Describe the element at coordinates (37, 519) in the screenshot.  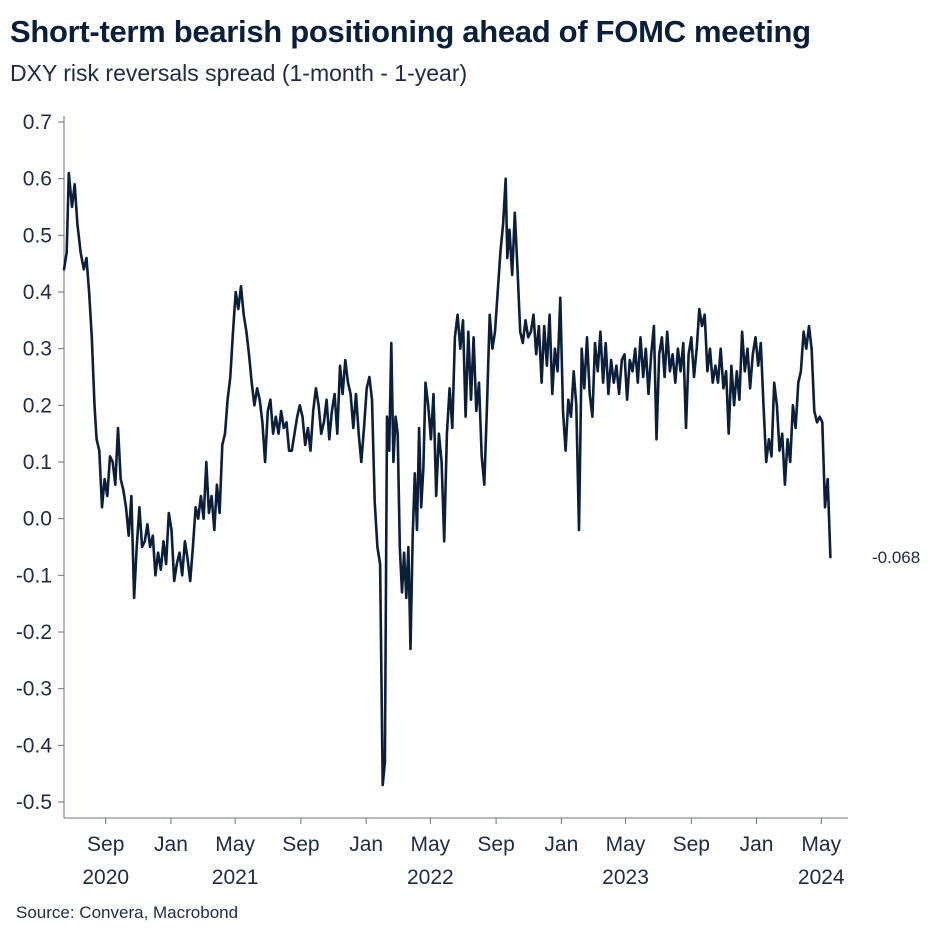
I see `y-tick-label: 0.0` at that location.